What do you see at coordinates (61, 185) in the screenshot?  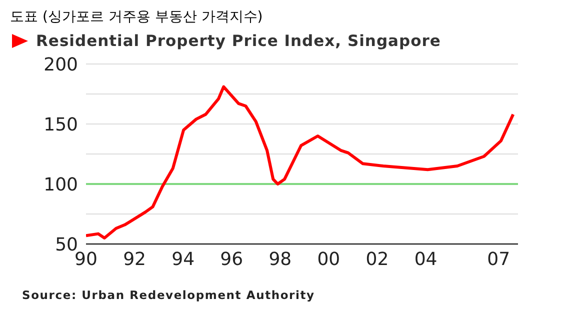 I see `y-tick-label: 100` at bounding box center [61, 185].